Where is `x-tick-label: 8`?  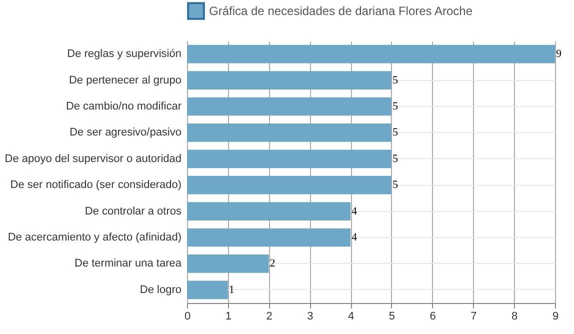 x-tick-label: 8 is located at coordinates (515, 316).